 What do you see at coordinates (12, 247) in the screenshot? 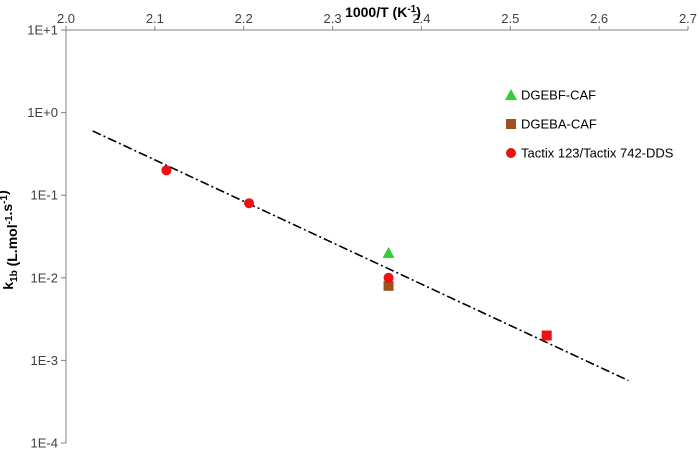
I see `y-axis-title-part: (L.mol` at bounding box center [12, 247].